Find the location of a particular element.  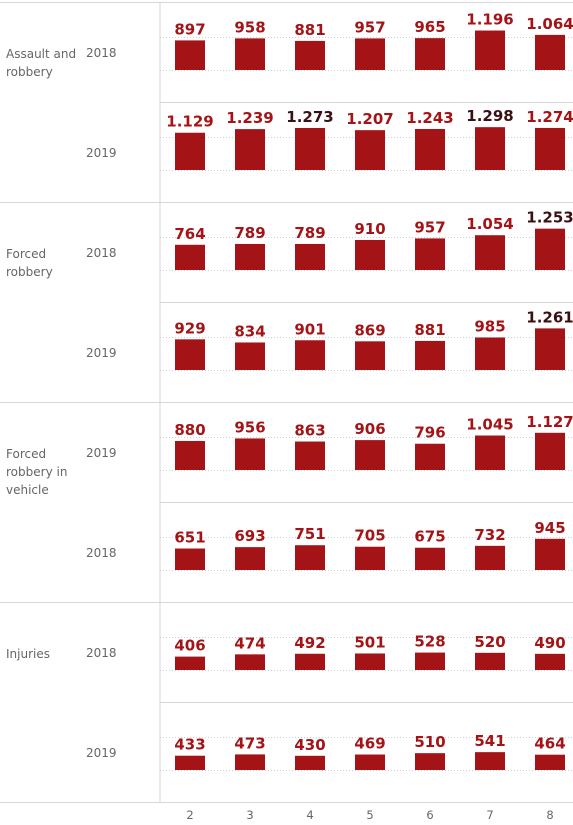

data-label: 675 is located at coordinates (429, 537).